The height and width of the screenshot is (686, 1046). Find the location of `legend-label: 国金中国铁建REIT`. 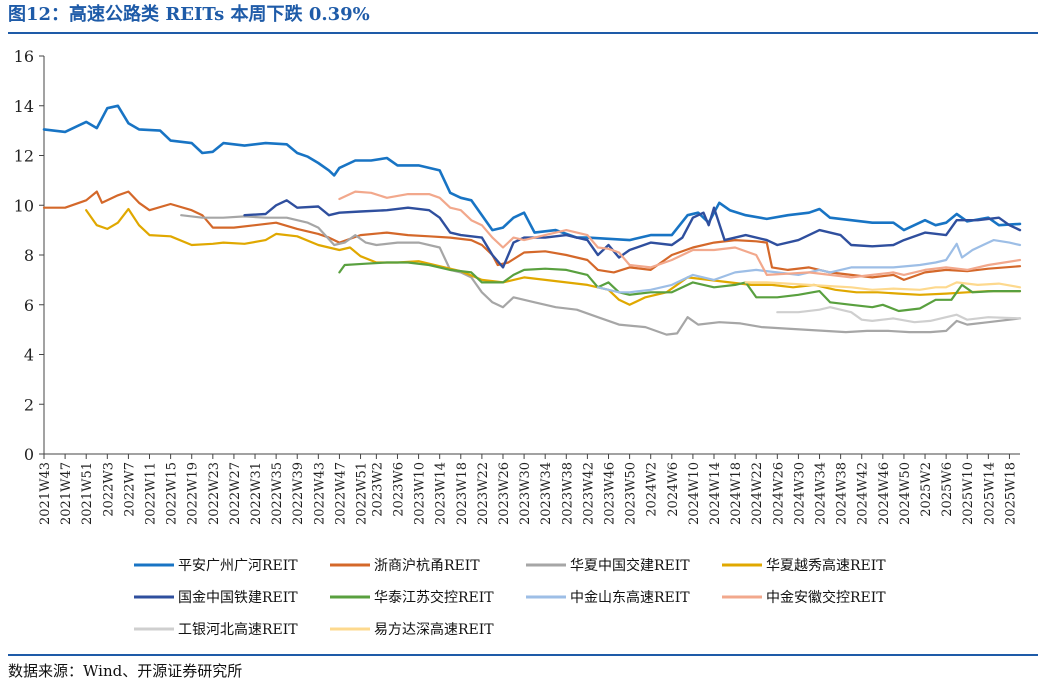

legend-label: 国金中国铁建REIT is located at coordinates (238, 598).